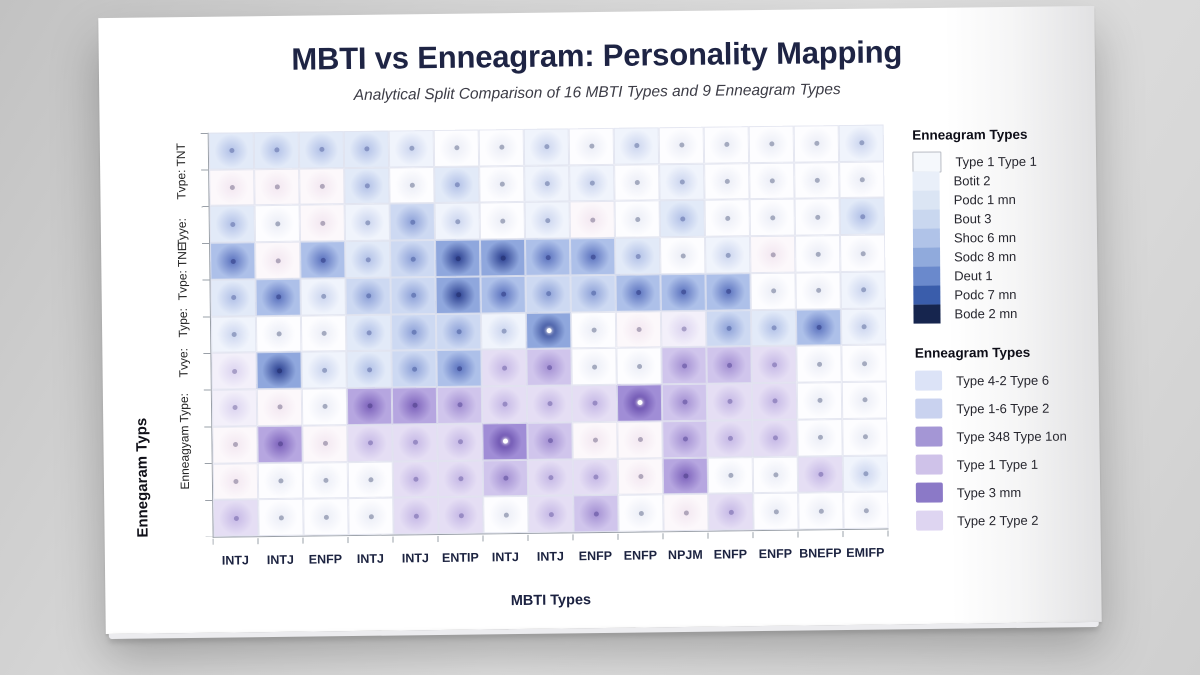  What do you see at coordinates (1011, 436) in the screenshot?
I see `legend-label: Type 348 Type 1on` at bounding box center [1011, 436].